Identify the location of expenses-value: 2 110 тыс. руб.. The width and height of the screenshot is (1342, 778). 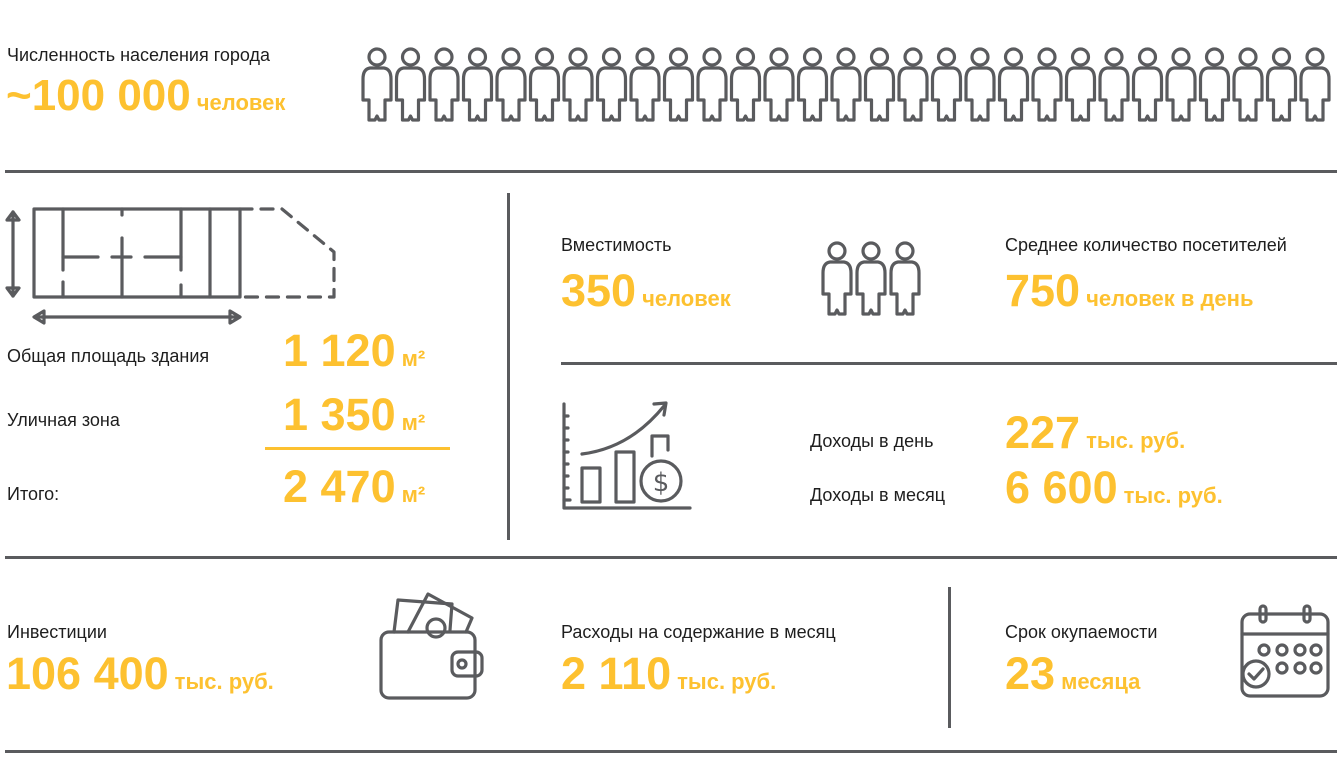
(668, 673).